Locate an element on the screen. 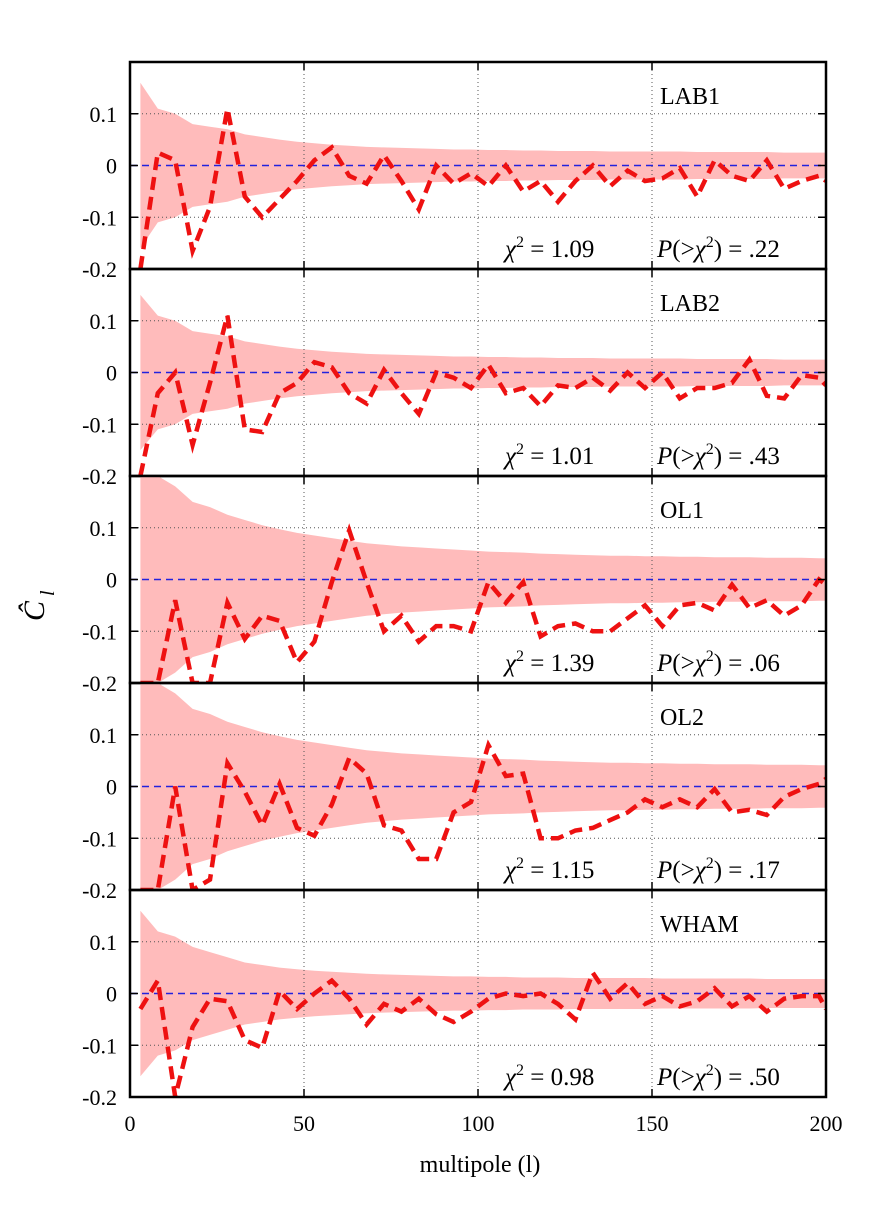 This screenshot has width=872, height=1219. panel-label: WHAM is located at coordinates (699, 925).